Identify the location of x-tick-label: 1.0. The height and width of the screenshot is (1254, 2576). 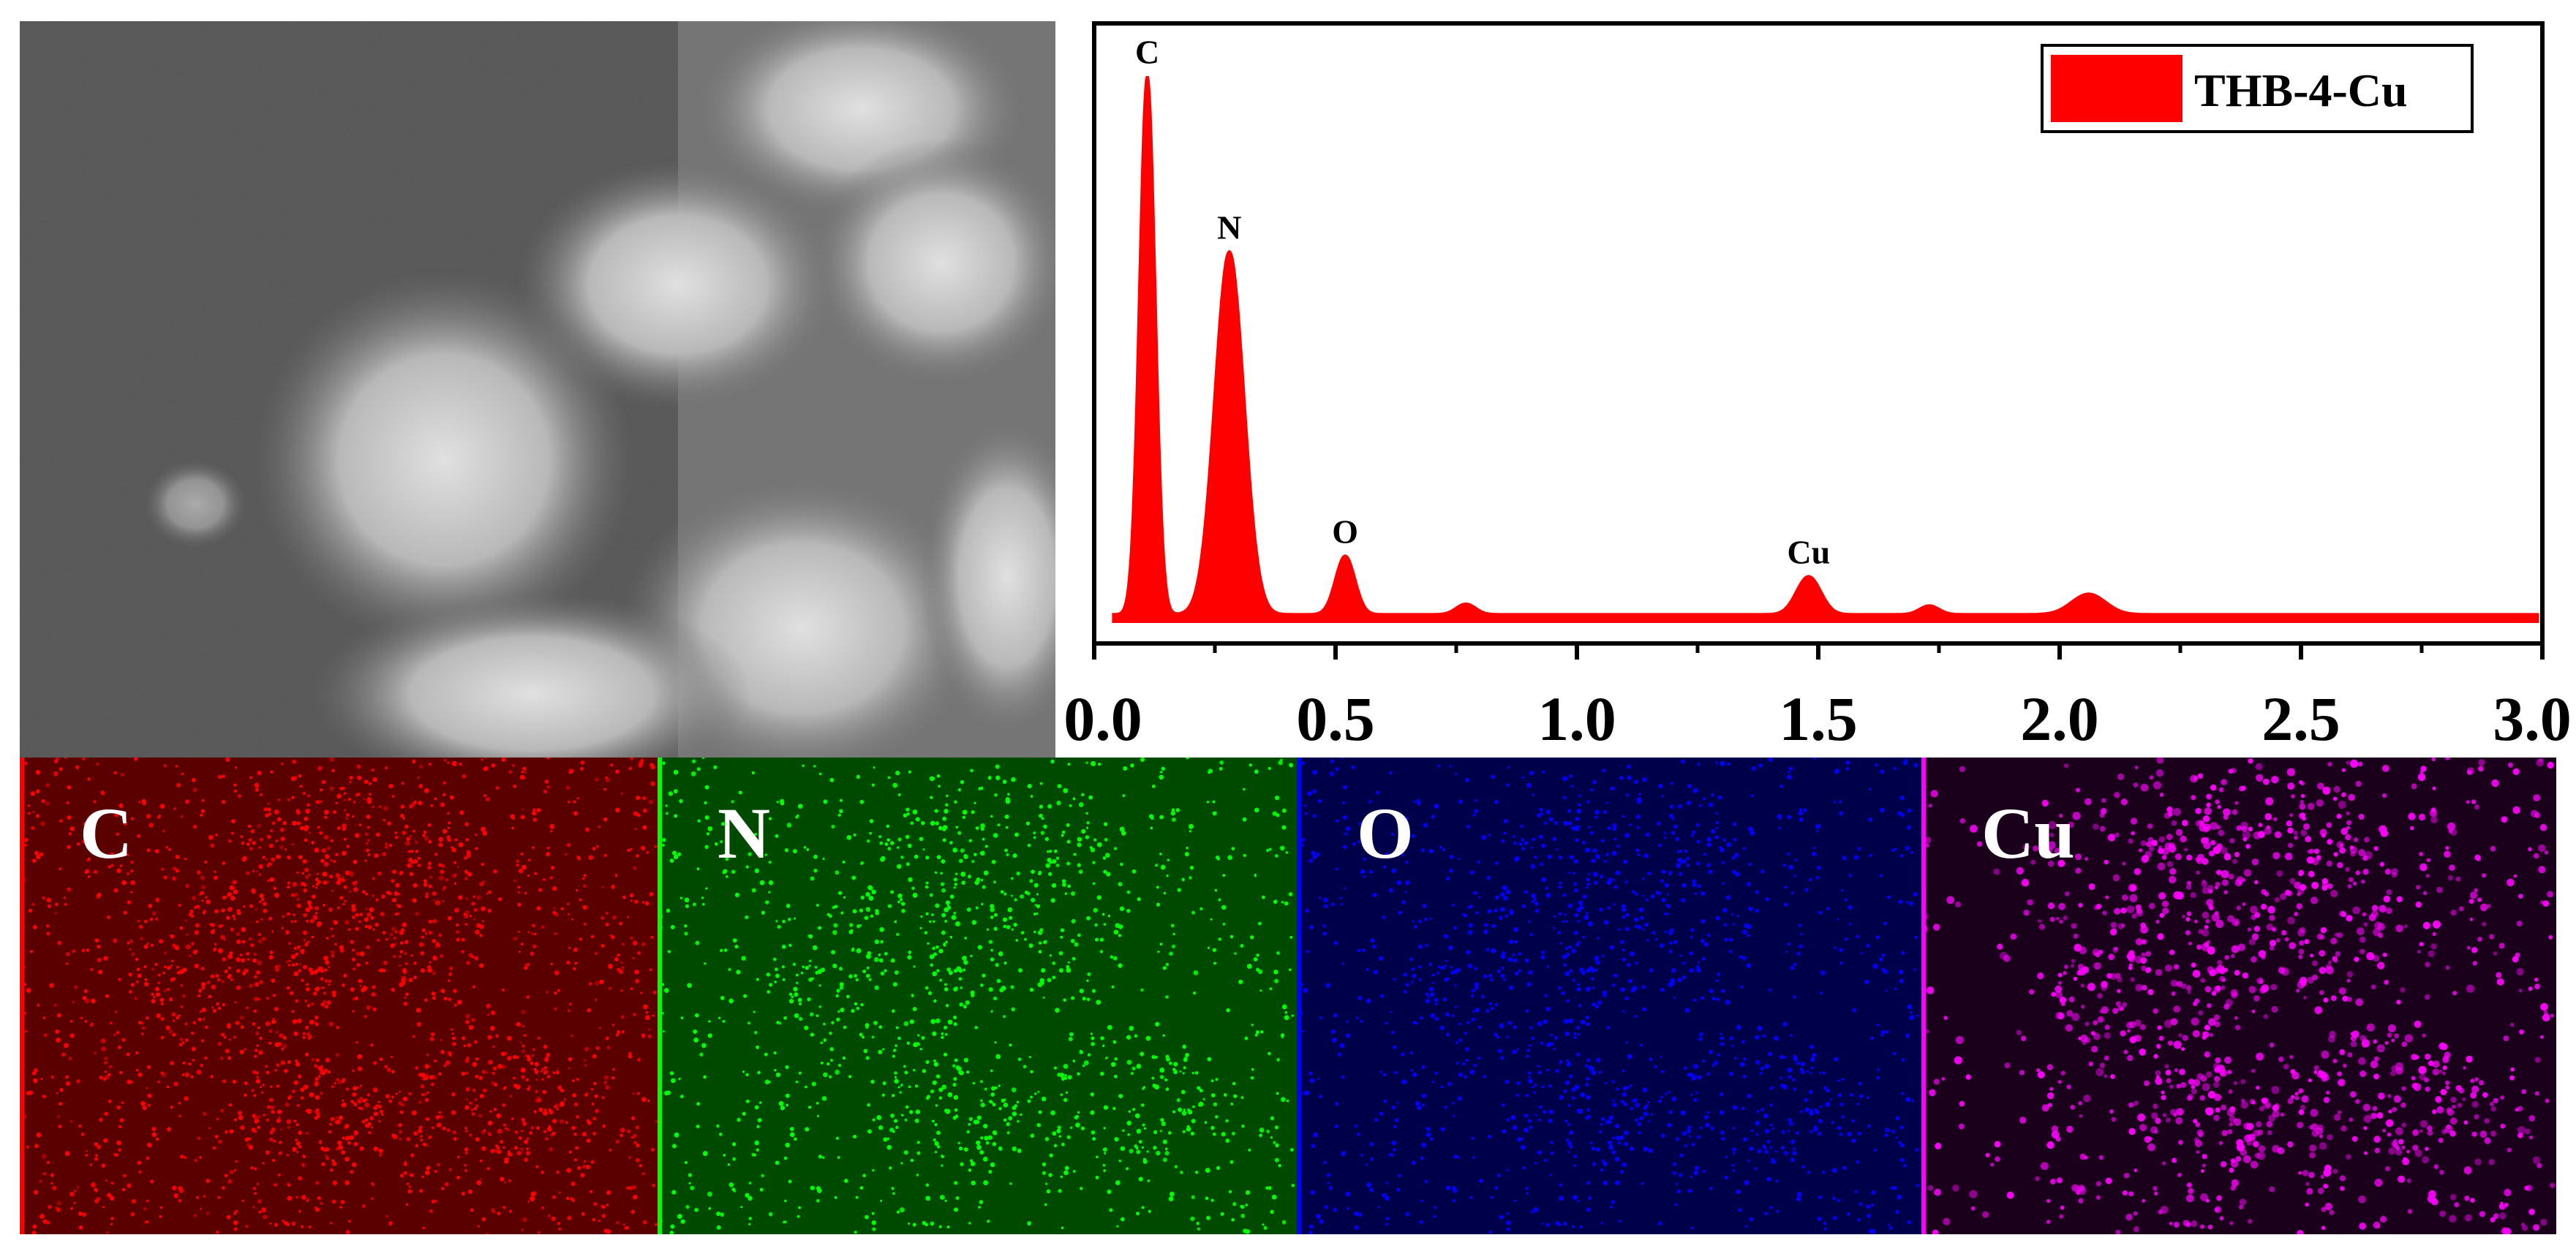
(1576, 719).